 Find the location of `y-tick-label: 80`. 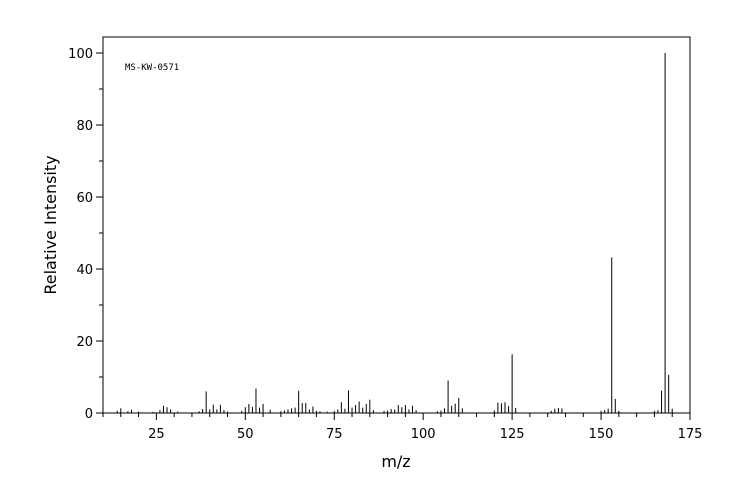

y-tick-label: 80 is located at coordinates (84, 126).